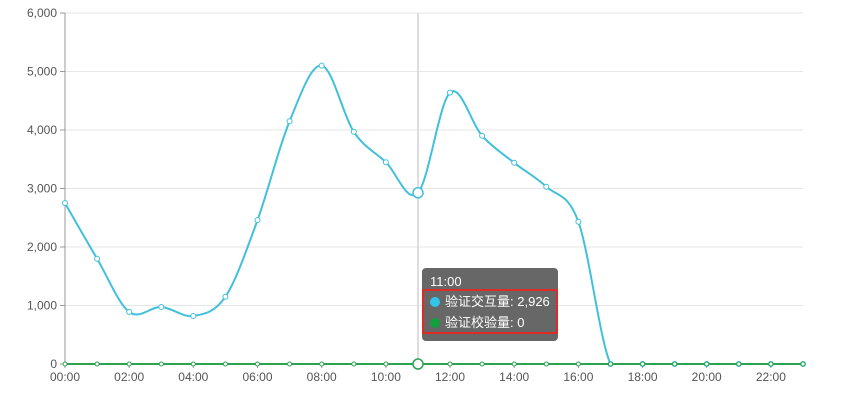  What do you see at coordinates (435, 323) in the screenshot?
I see `series-dot-green` at bounding box center [435, 323].